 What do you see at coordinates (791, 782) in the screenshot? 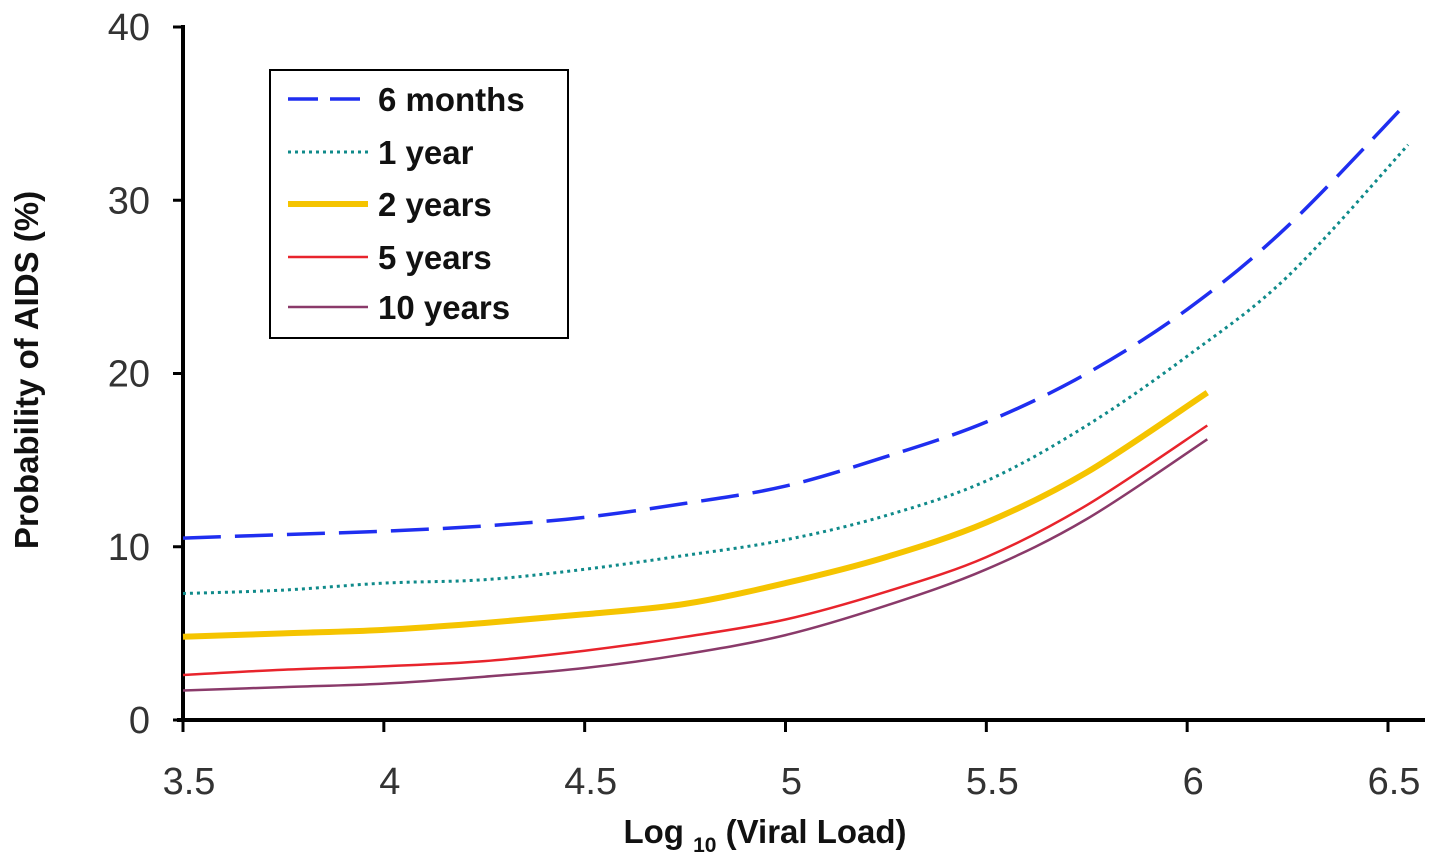
I see `x-tick-label: 5` at bounding box center [791, 782].